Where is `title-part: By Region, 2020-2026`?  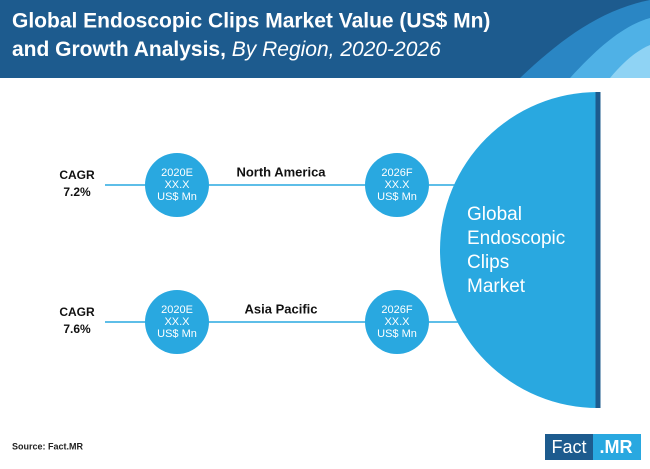
title-part: By Region, 2020-2026 is located at coordinates (336, 49).